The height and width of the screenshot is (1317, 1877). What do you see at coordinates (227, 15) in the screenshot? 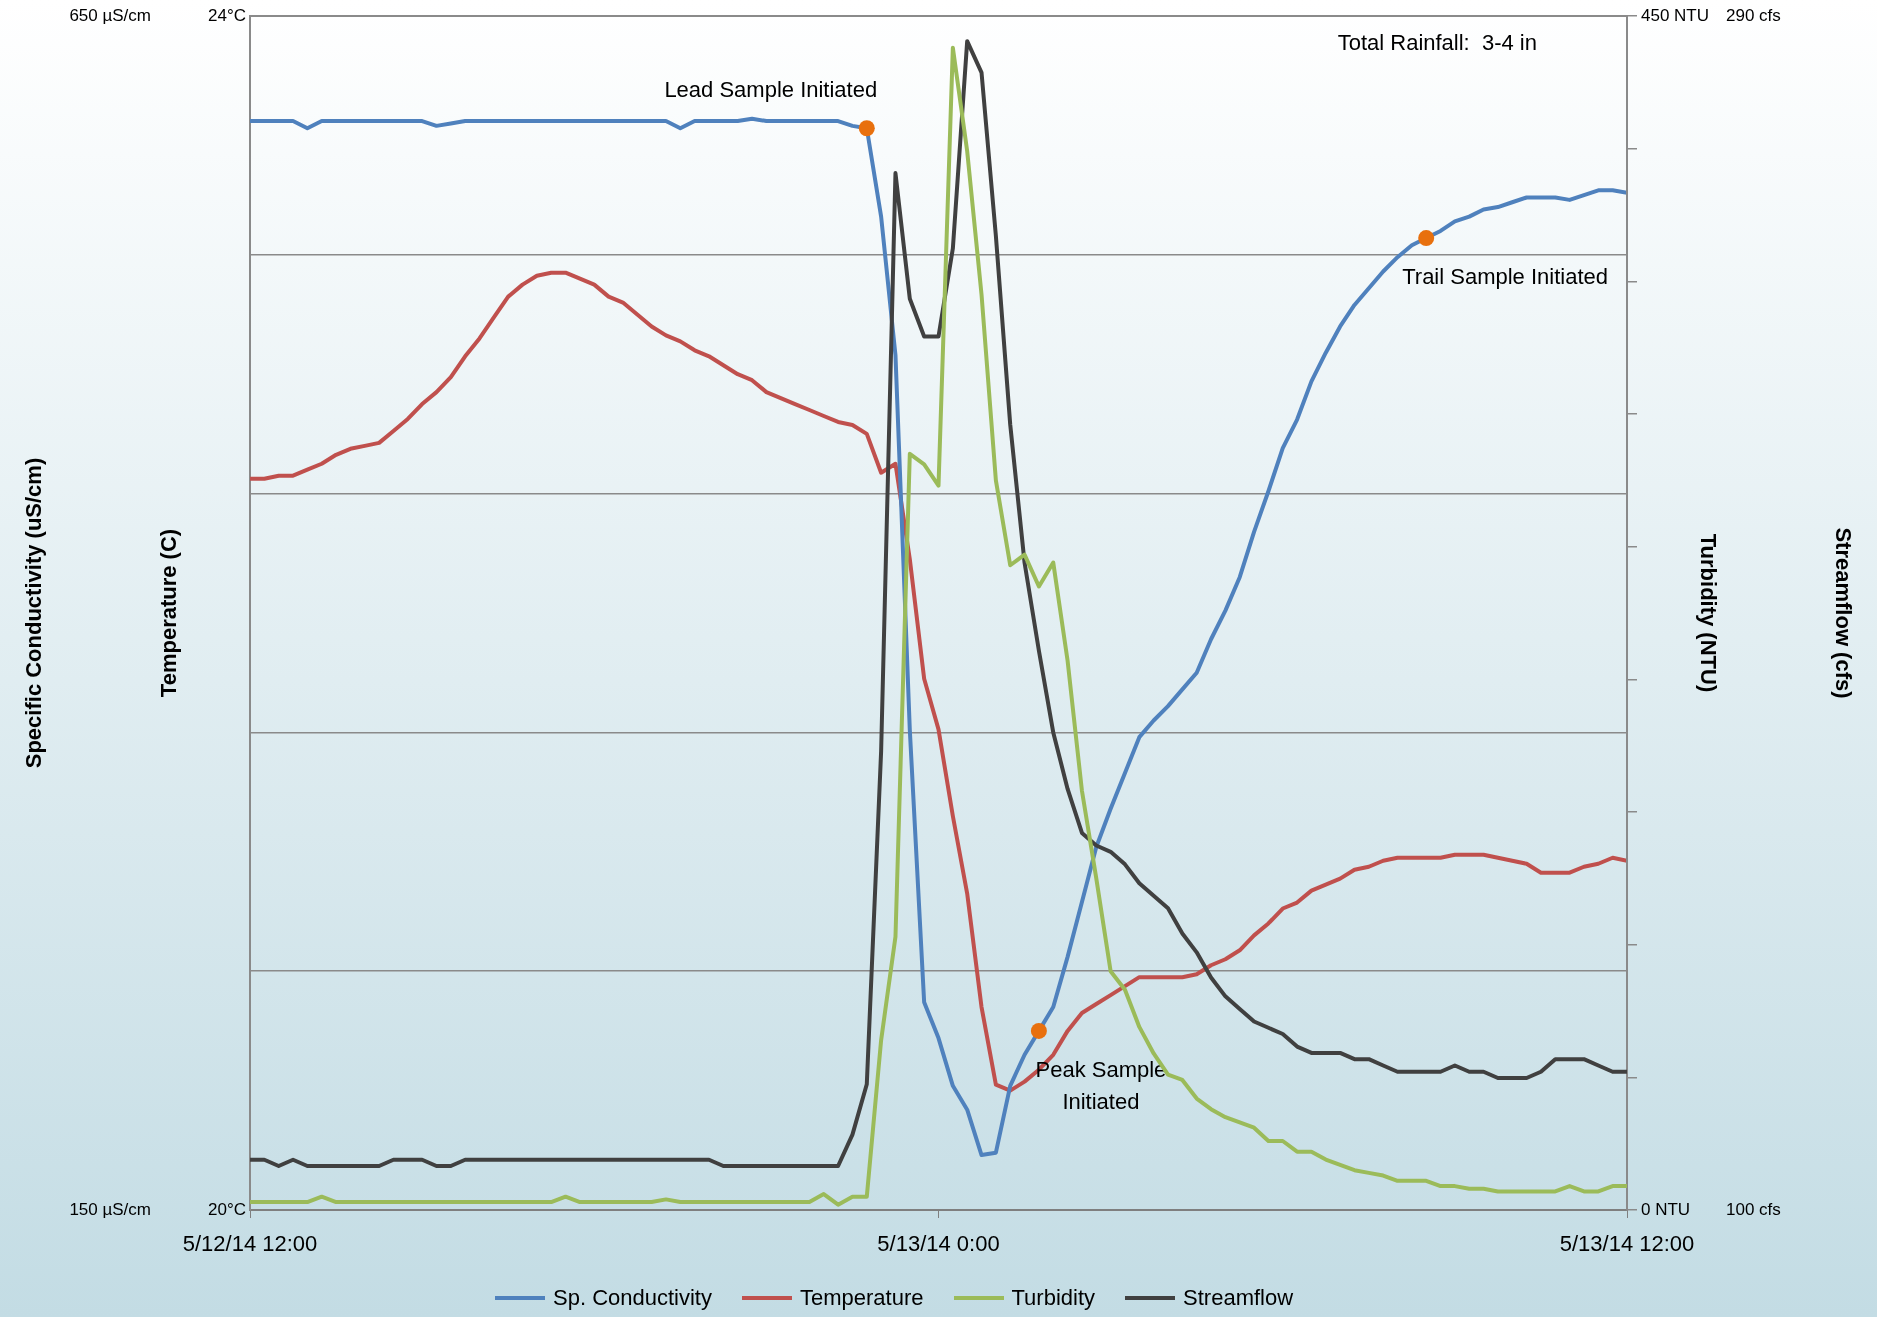
I see `y2-tick-label: 24°C` at bounding box center [227, 15].